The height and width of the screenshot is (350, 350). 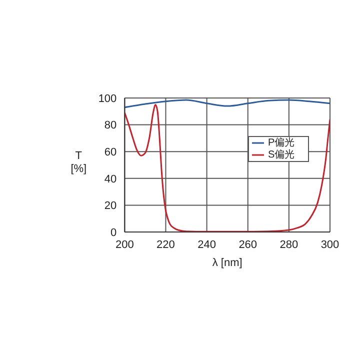 I want to click on y-axis-title: T [%], so click(x=78, y=162).